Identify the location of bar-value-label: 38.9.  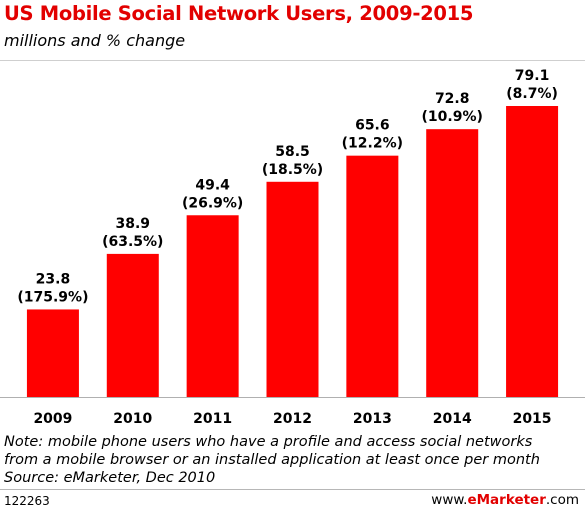
(133, 224).